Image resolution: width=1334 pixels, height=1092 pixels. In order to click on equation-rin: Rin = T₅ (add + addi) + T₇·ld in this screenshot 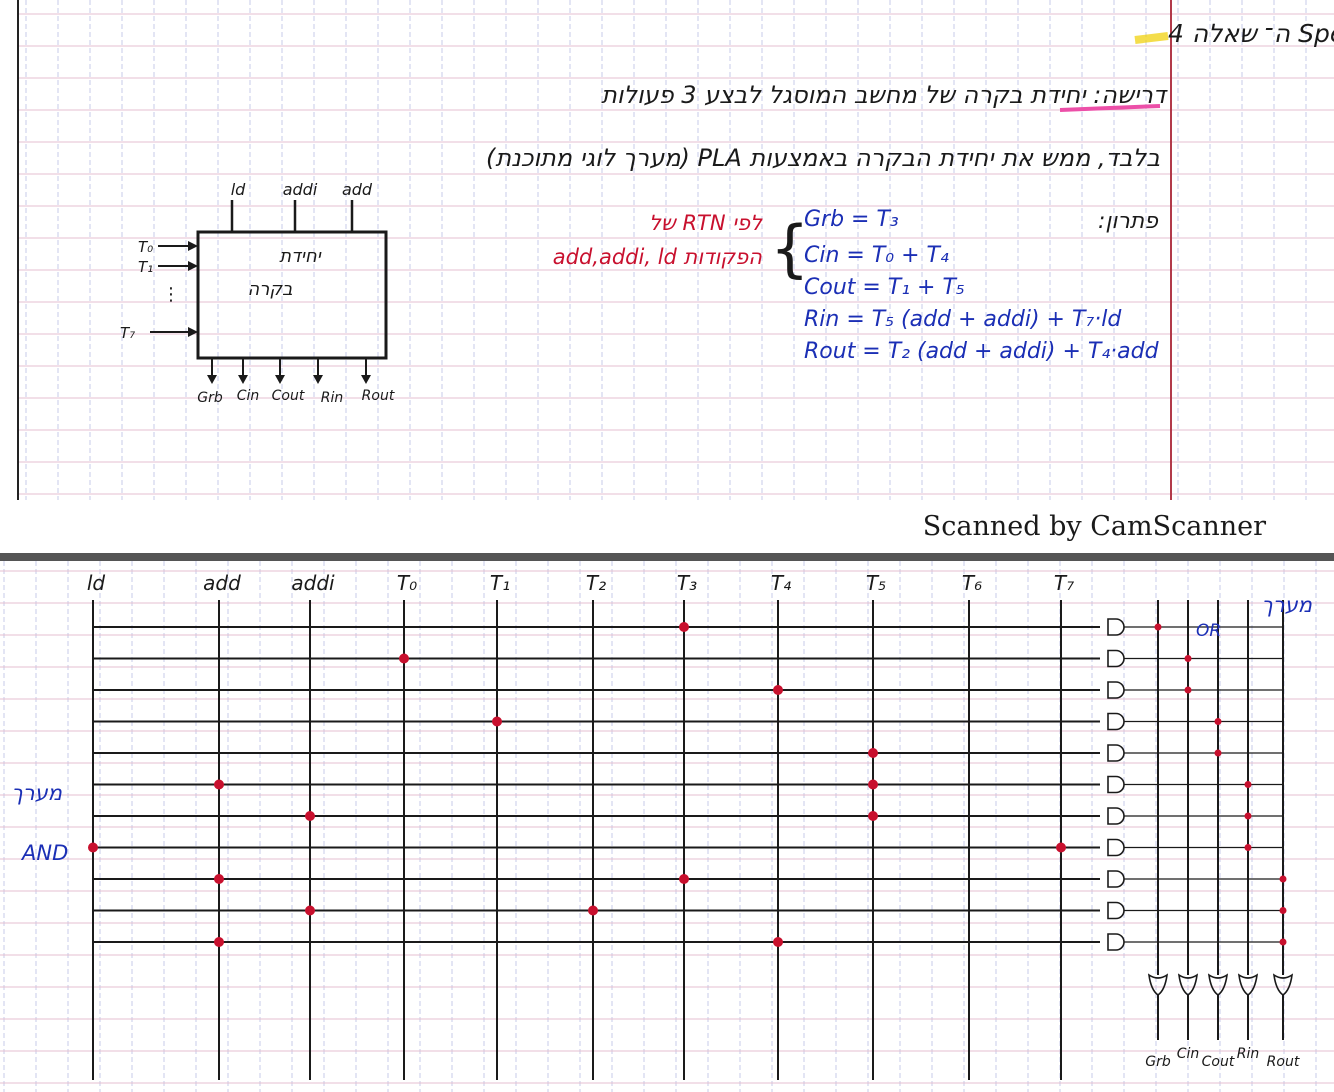, I will do `click(963, 319)`.